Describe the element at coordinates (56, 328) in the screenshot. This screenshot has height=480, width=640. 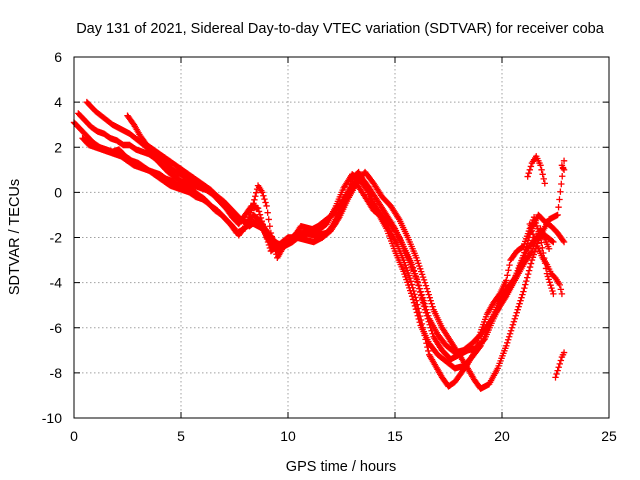
I see `y-tick-label: -6` at that location.